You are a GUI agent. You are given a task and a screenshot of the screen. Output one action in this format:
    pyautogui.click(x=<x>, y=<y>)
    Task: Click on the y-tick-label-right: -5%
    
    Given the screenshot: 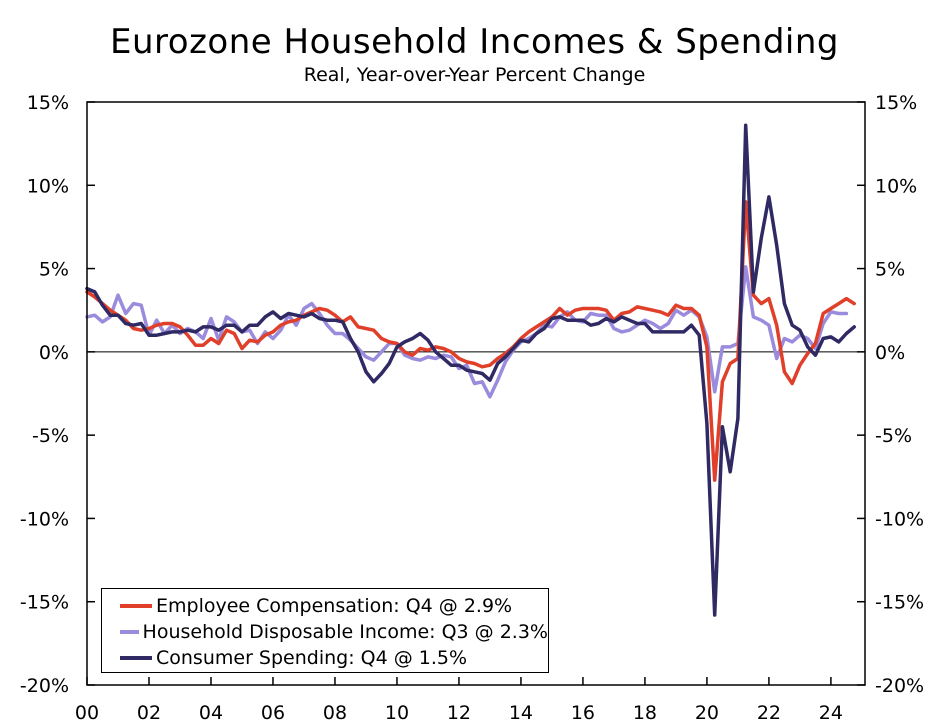 What is the action you would take?
    pyautogui.click(x=893, y=436)
    